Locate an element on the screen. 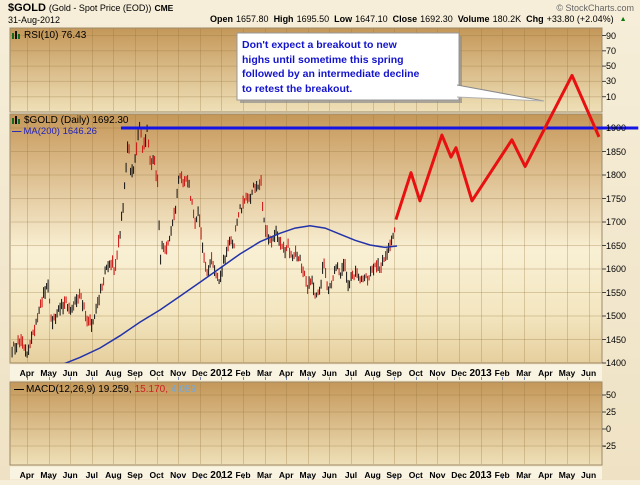  axis-ticks is located at coordinates (604, 241).